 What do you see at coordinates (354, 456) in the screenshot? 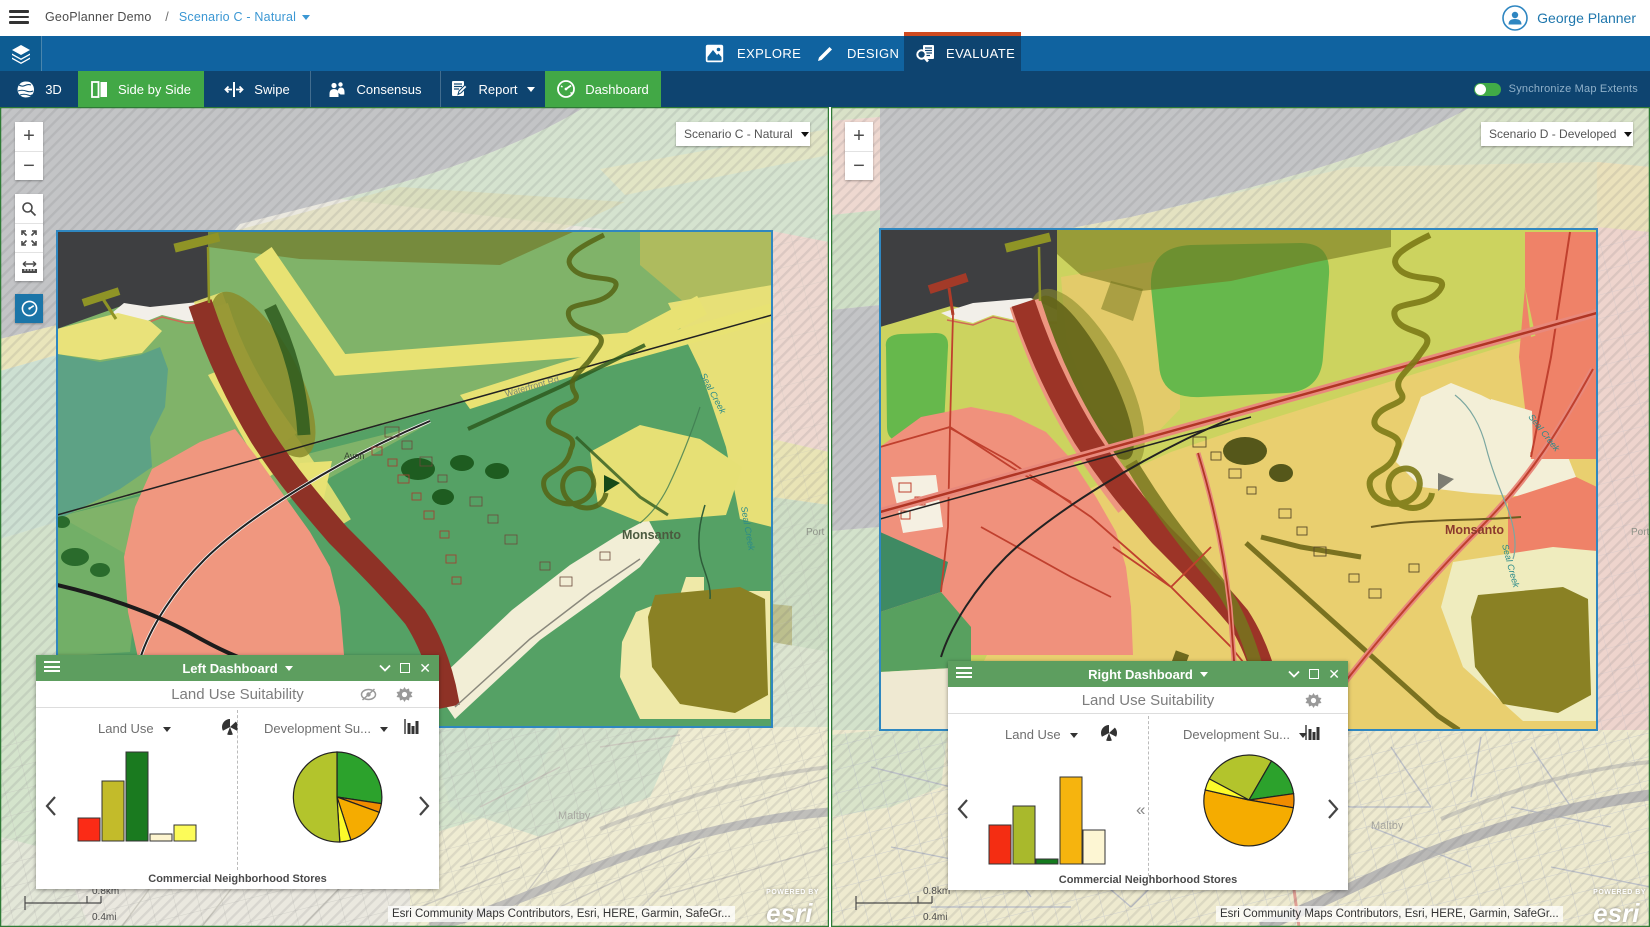
I see `svg-text: Avon` at bounding box center [354, 456].